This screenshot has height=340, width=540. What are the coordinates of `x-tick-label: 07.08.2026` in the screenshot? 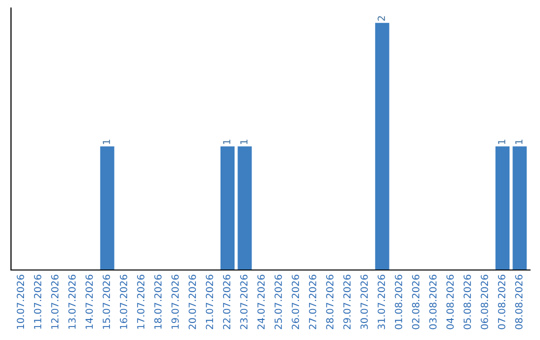 It's located at (502, 302).